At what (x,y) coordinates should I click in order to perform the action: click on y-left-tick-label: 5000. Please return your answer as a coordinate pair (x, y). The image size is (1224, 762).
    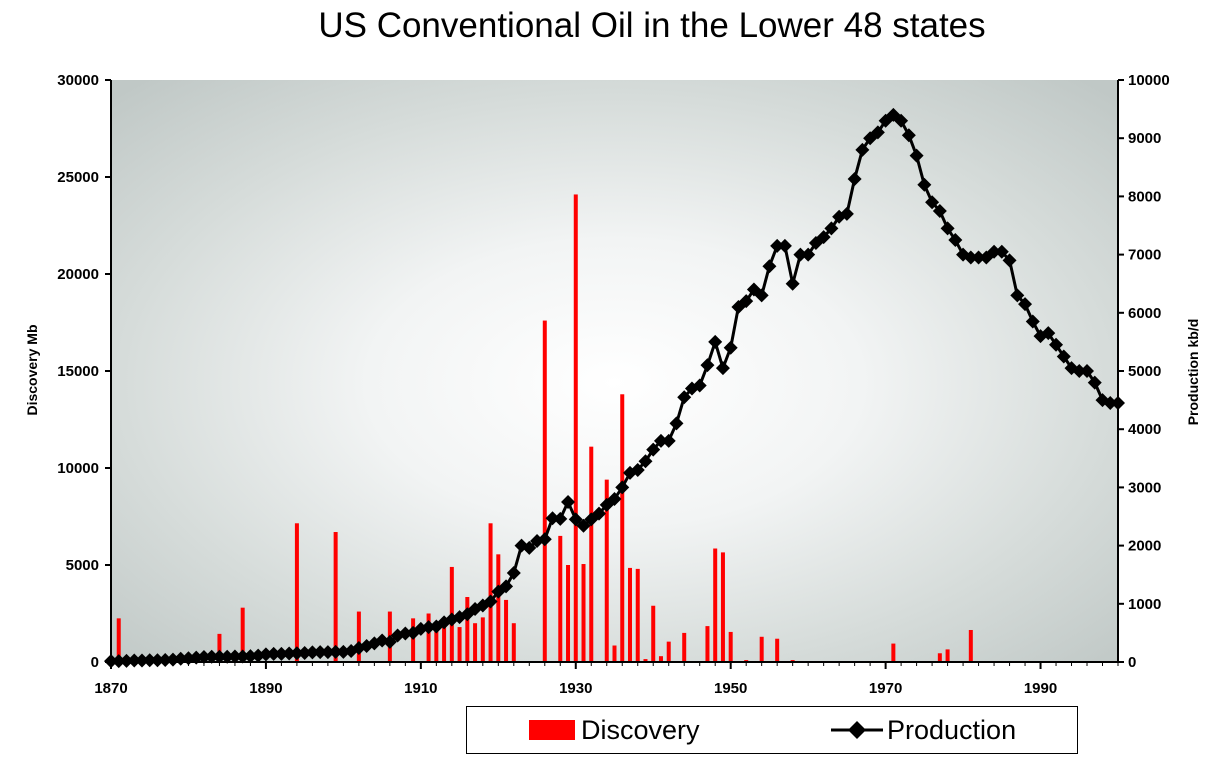
    Looking at the image, I should click on (82, 565).